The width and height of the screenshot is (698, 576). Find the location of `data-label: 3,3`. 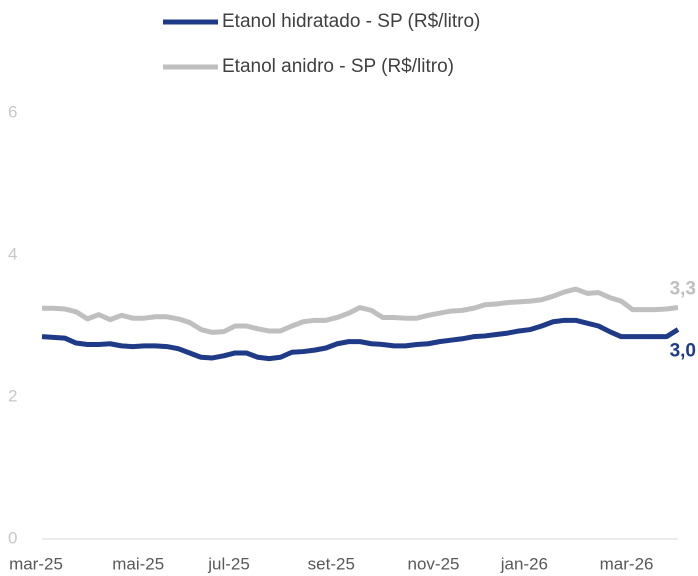

data-label: 3,3 is located at coordinates (683, 289).